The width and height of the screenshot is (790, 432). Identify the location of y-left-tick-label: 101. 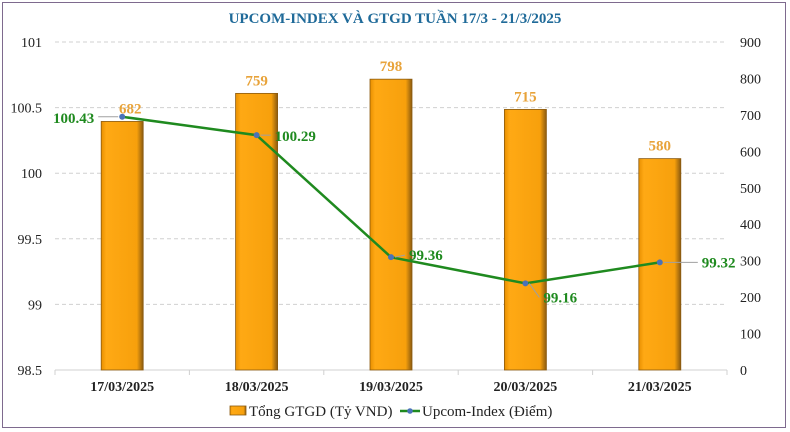
(31, 43).